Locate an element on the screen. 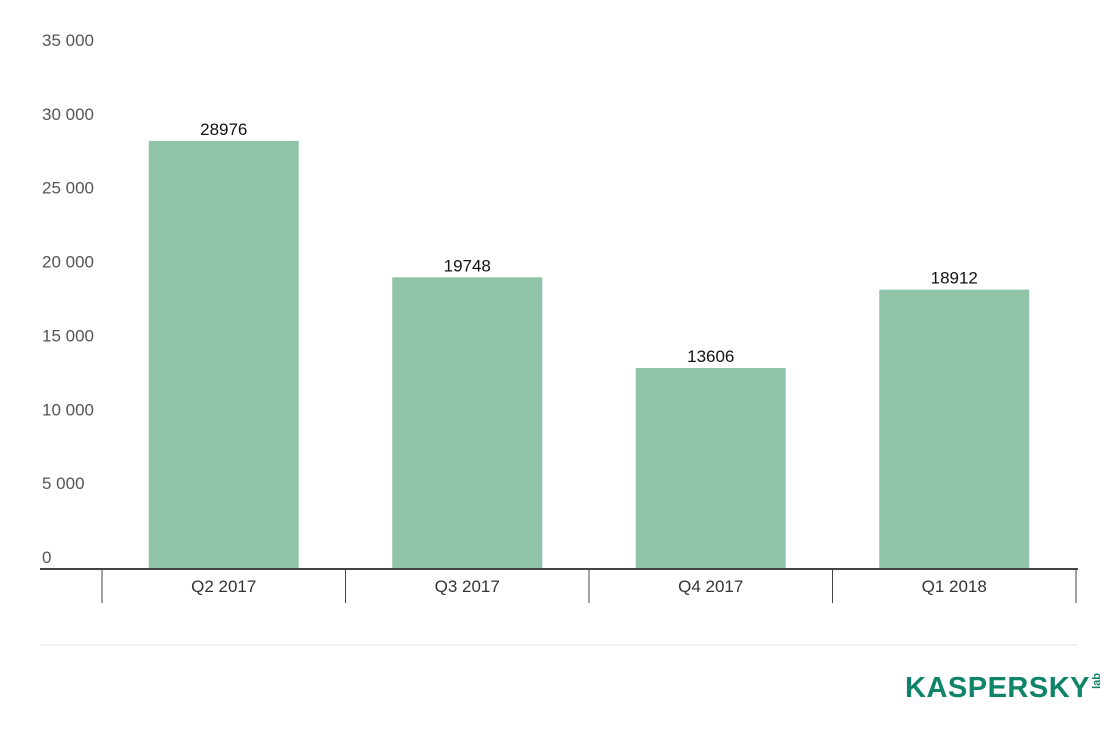  logo-lab-suffix: lab is located at coordinates (1097, 681).